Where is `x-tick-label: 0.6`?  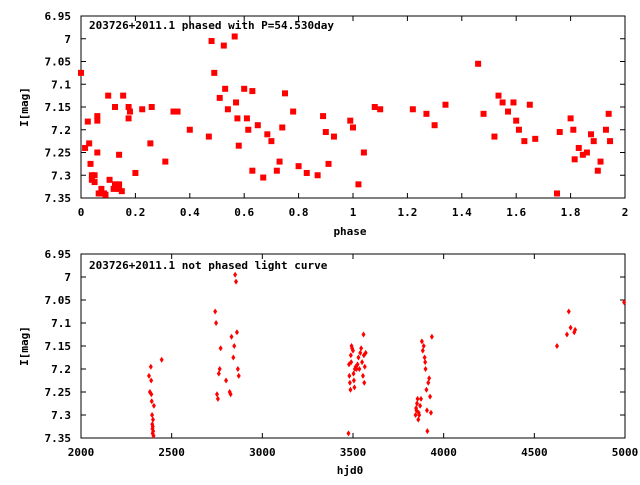
x-tick-label: 0.6 is located at coordinates (244, 212).